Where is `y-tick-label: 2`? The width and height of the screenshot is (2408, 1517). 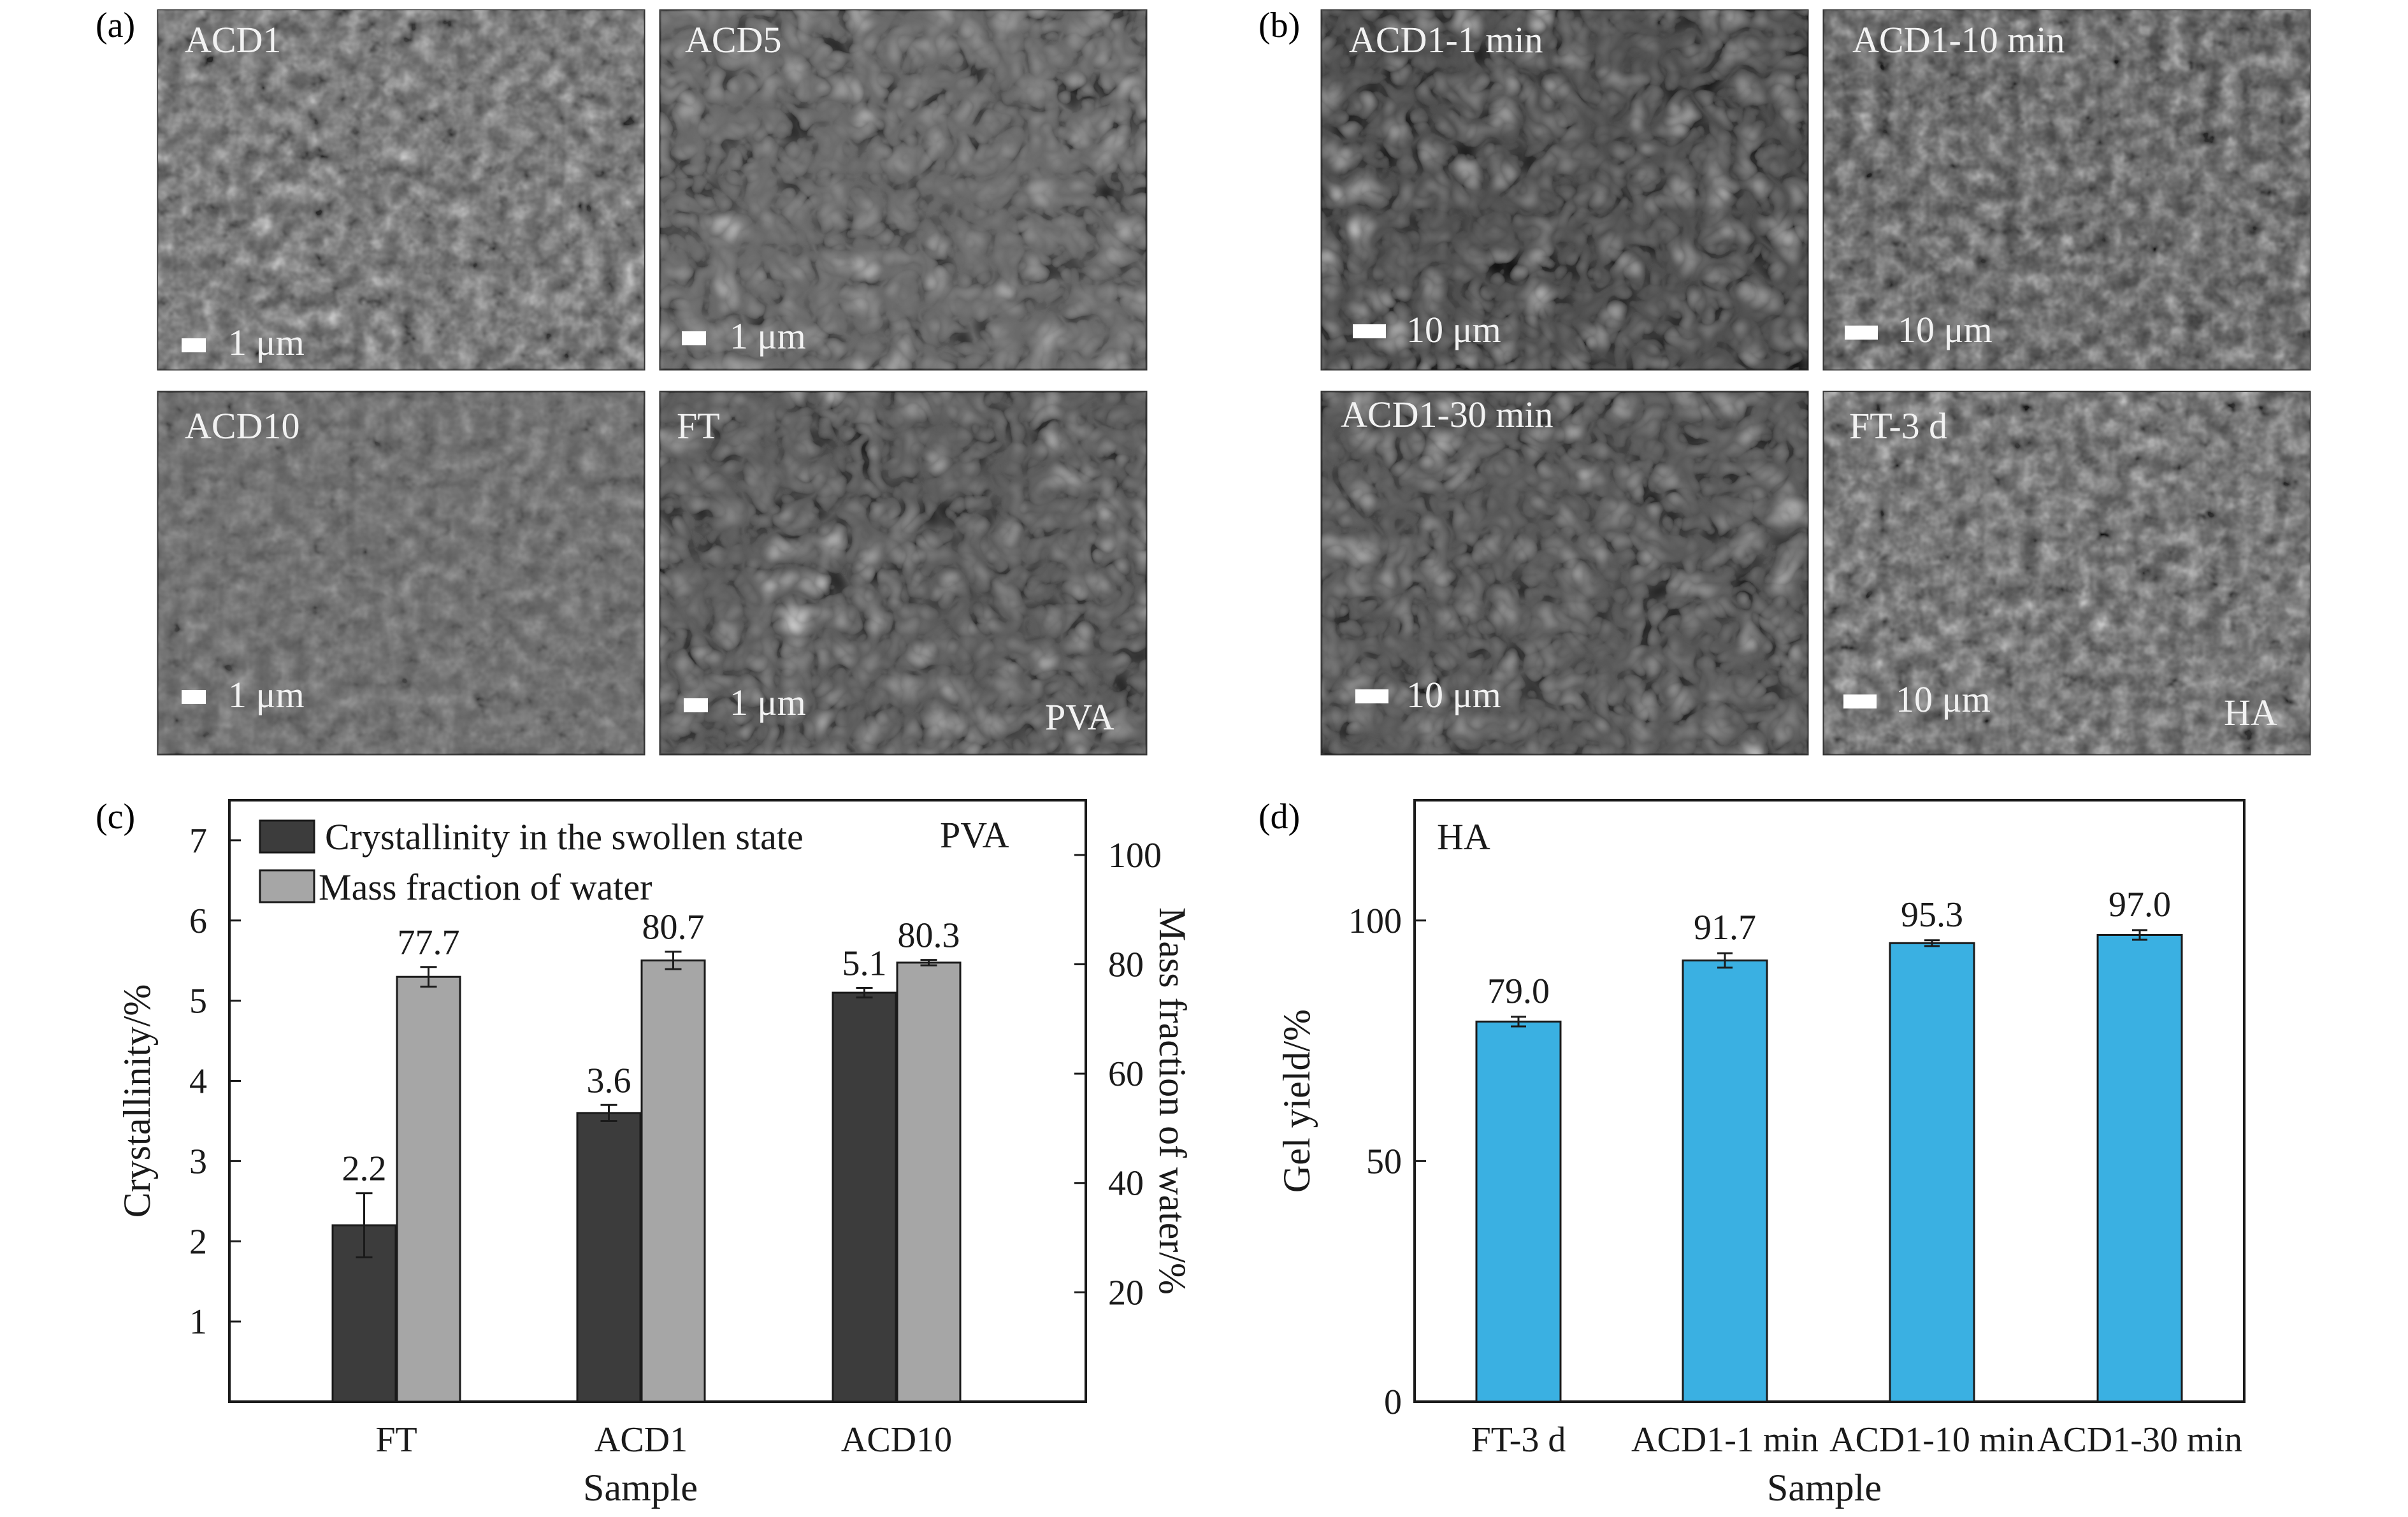
y-tick-label: 2 is located at coordinates (198, 1242).